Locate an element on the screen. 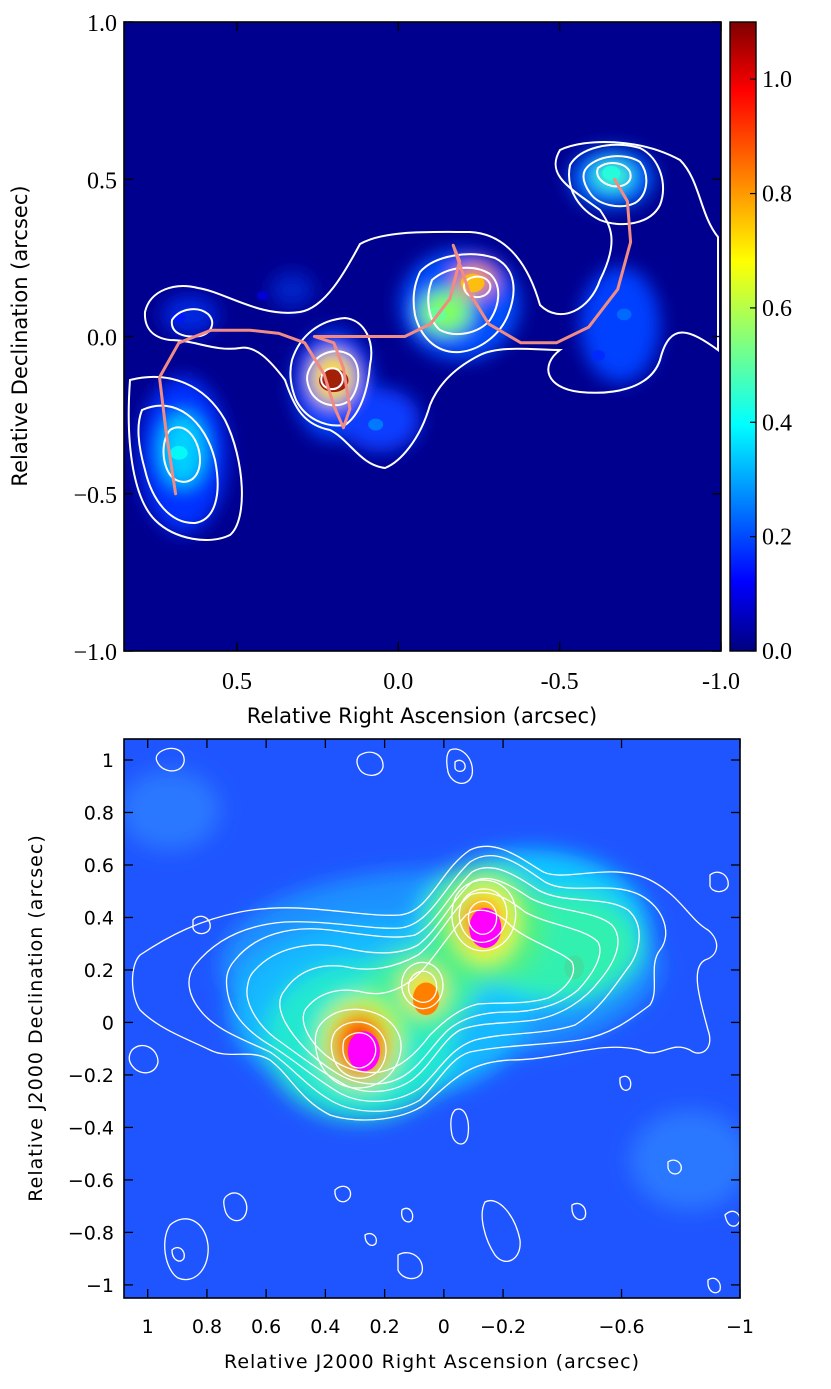  contour-mid-west is located at coordinates (178, 464).